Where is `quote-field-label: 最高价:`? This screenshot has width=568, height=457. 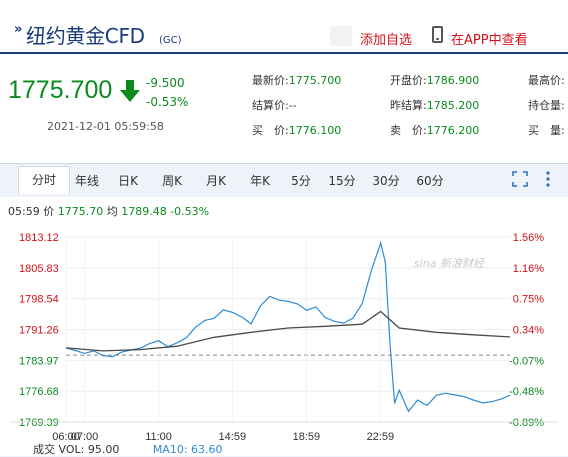
quote-field-label: 最高价: is located at coordinates (546, 80).